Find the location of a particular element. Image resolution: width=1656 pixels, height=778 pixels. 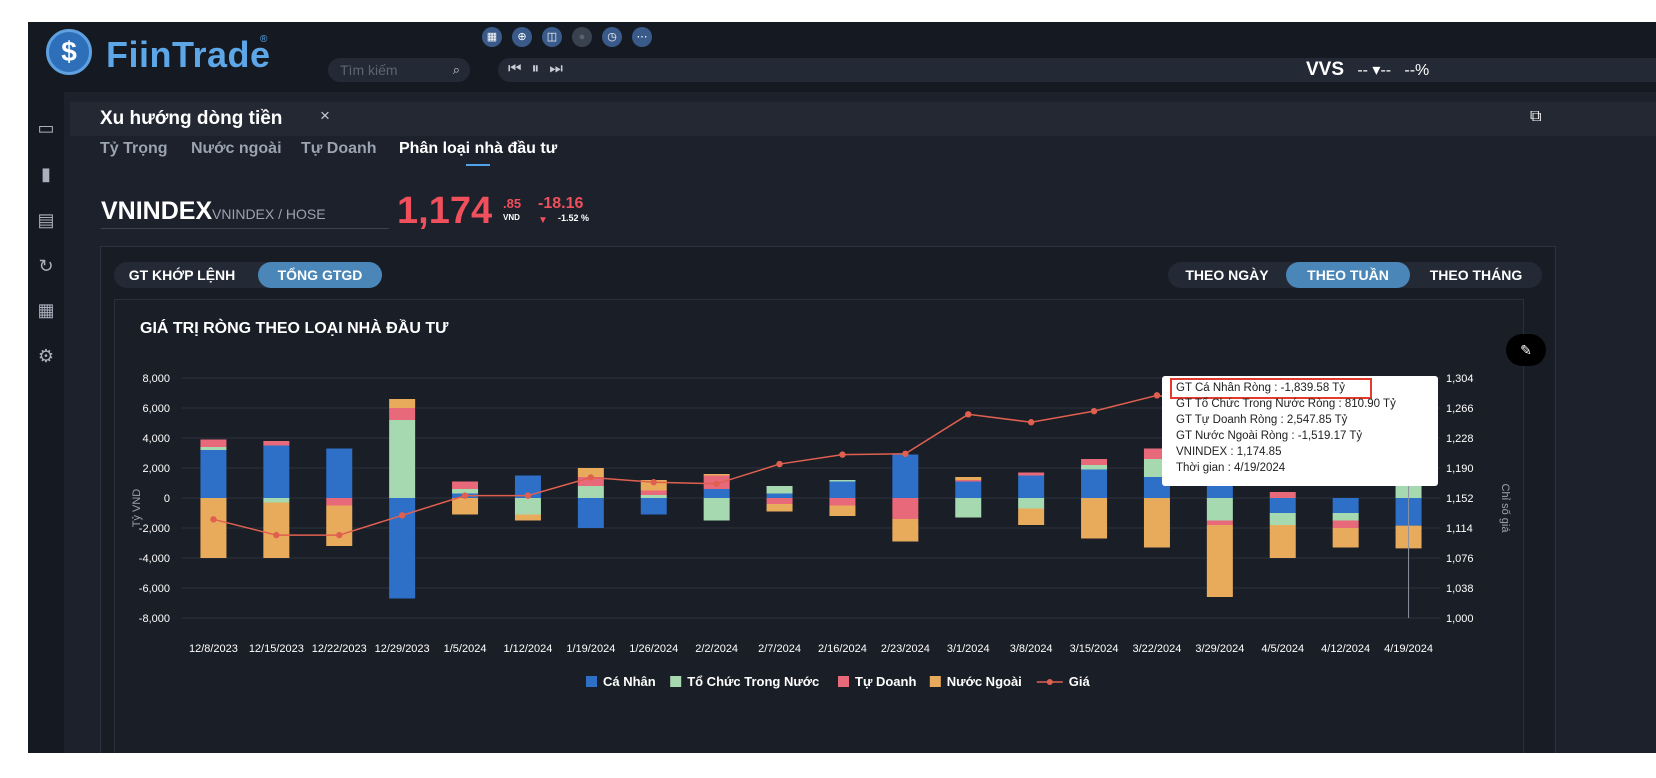

search-input is located at coordinates (390, 70).